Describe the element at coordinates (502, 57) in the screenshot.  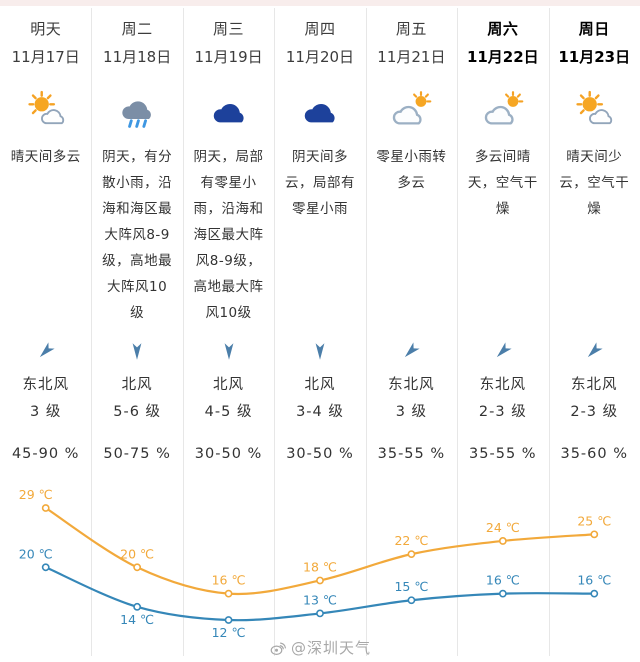
I see `date-label: 11月22日` at that location.